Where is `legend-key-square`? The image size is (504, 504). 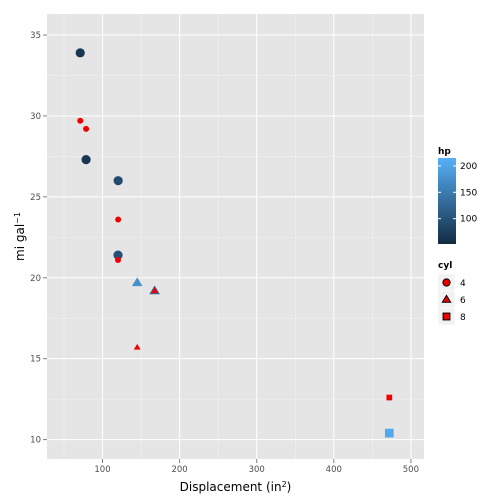 legend-key-square is located at coordinates (446, 316).